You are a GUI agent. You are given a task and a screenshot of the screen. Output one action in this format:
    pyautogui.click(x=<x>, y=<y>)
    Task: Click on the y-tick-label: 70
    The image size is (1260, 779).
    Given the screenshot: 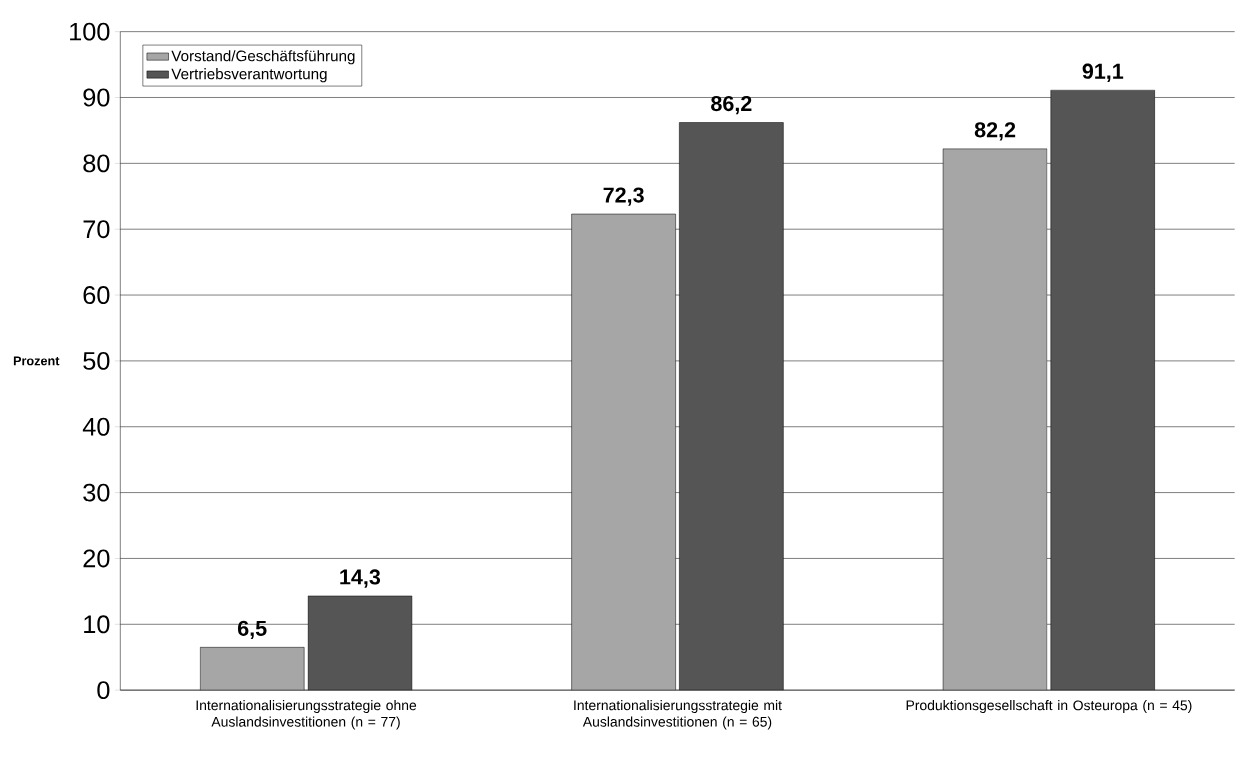 What is the action you would take?
    pyautogui.click(x=96, y=229)
    